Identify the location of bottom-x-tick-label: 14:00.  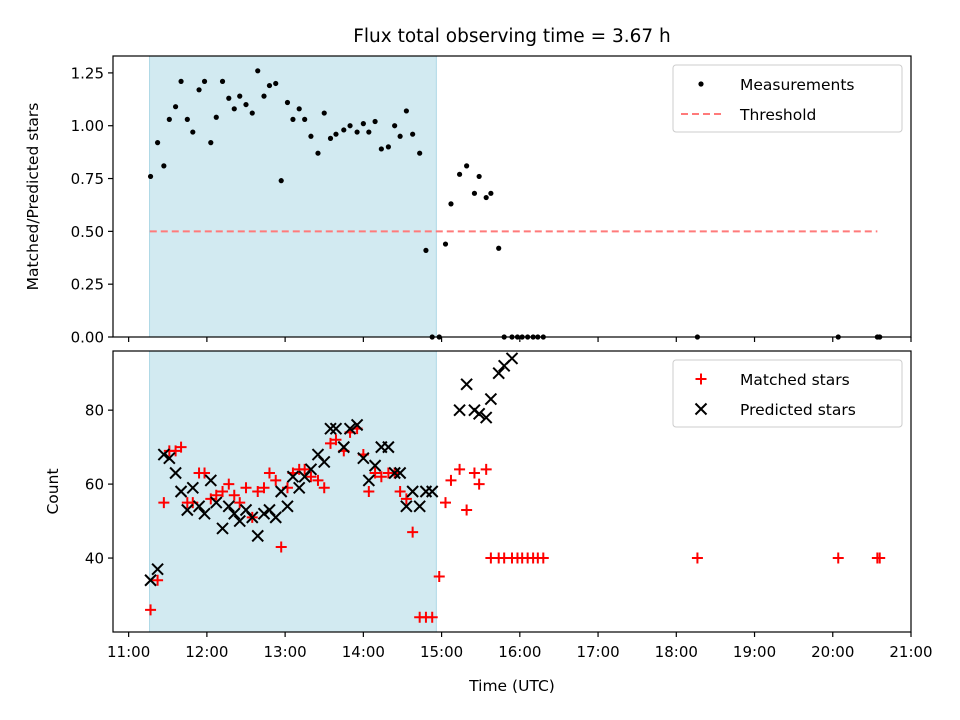
(363, 652).